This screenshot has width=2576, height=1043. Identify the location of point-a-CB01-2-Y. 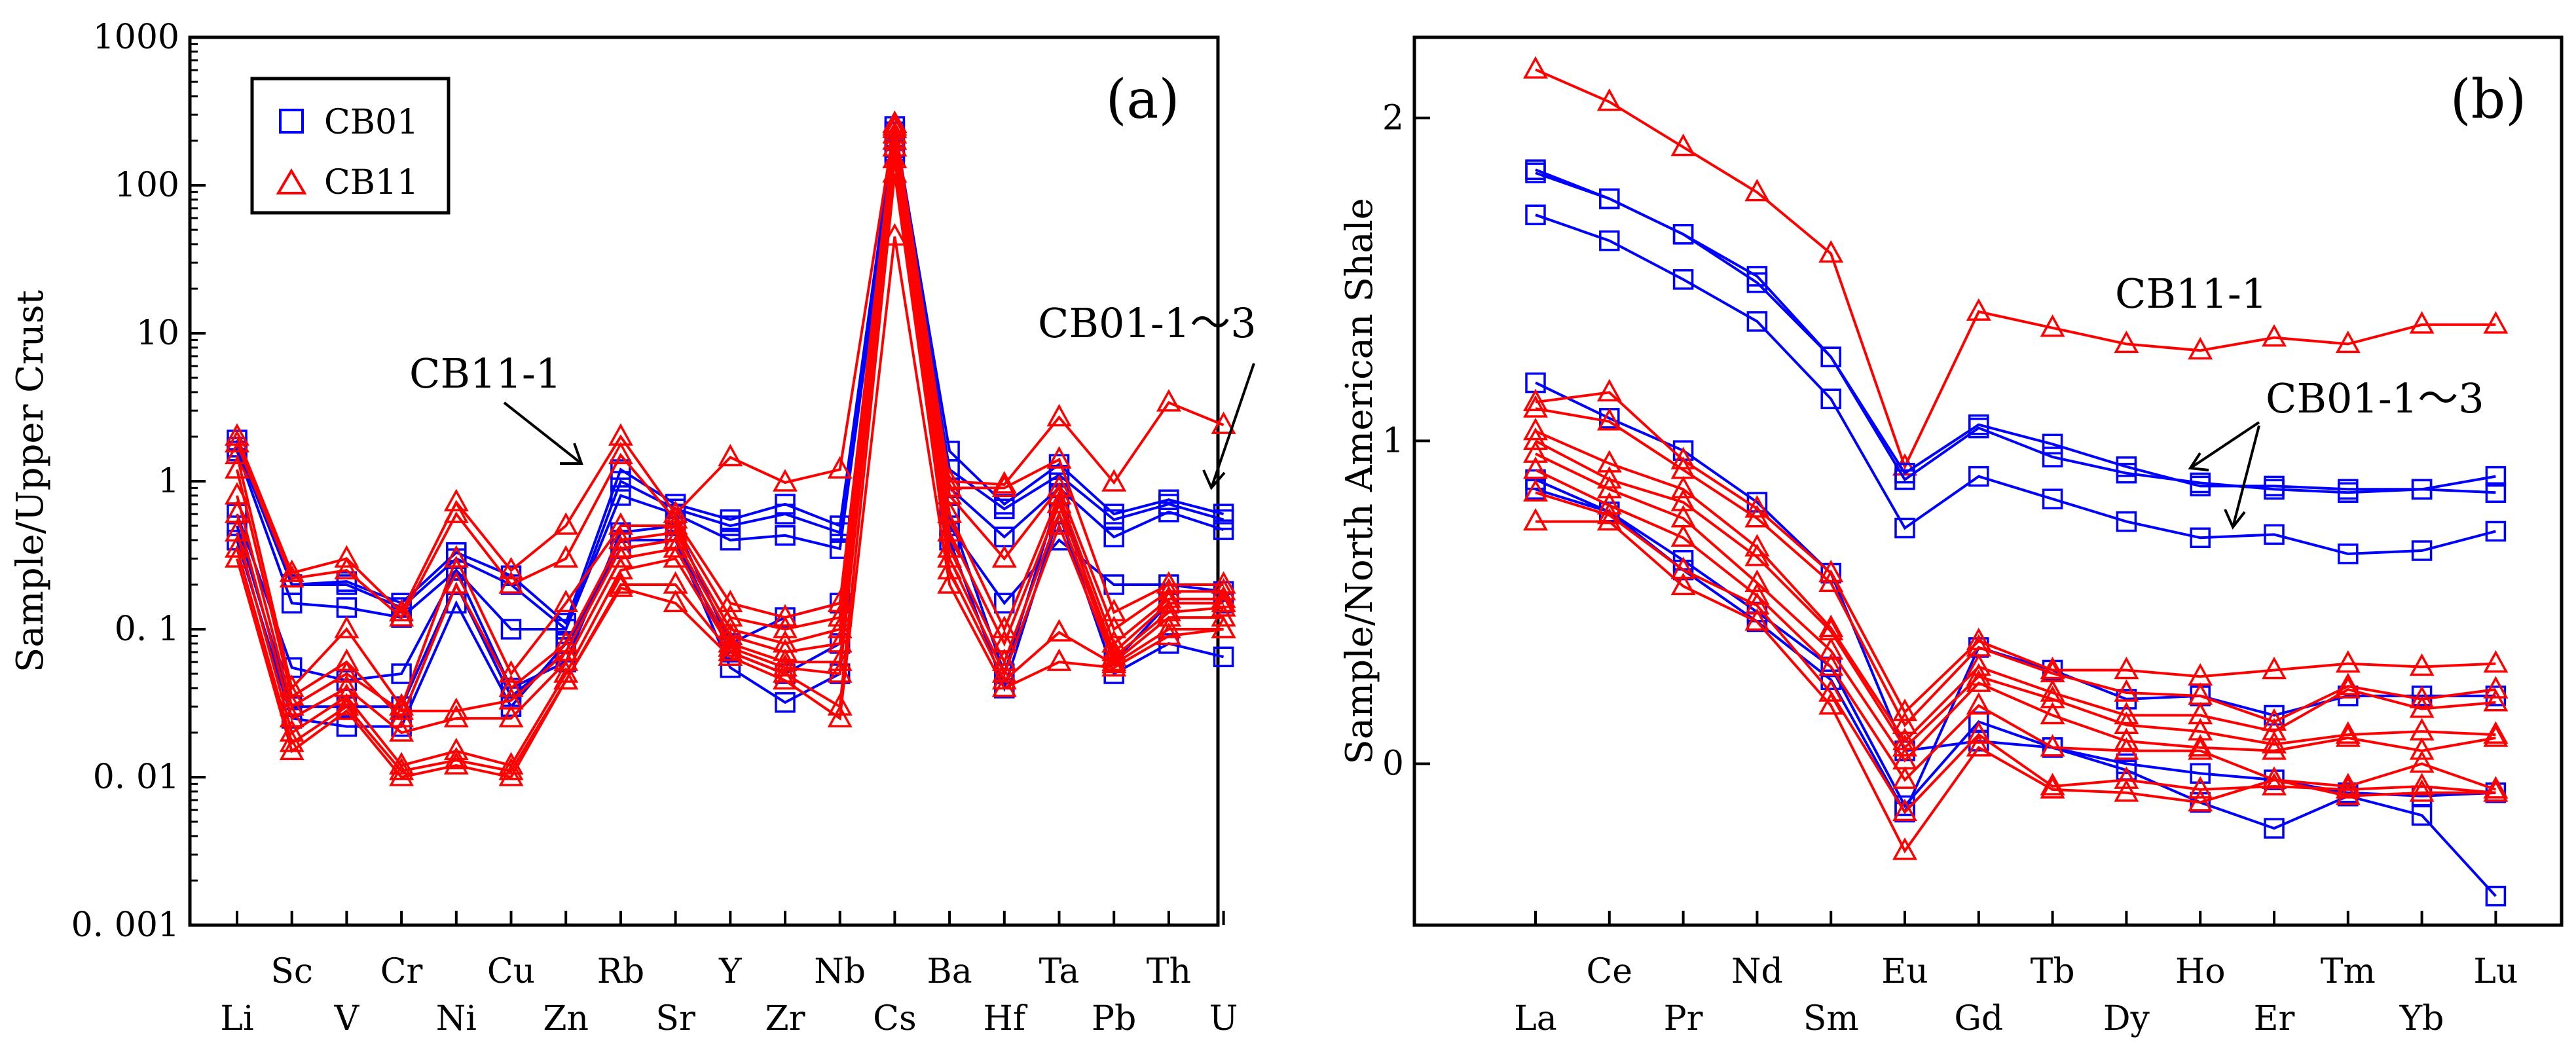
(731, 525).